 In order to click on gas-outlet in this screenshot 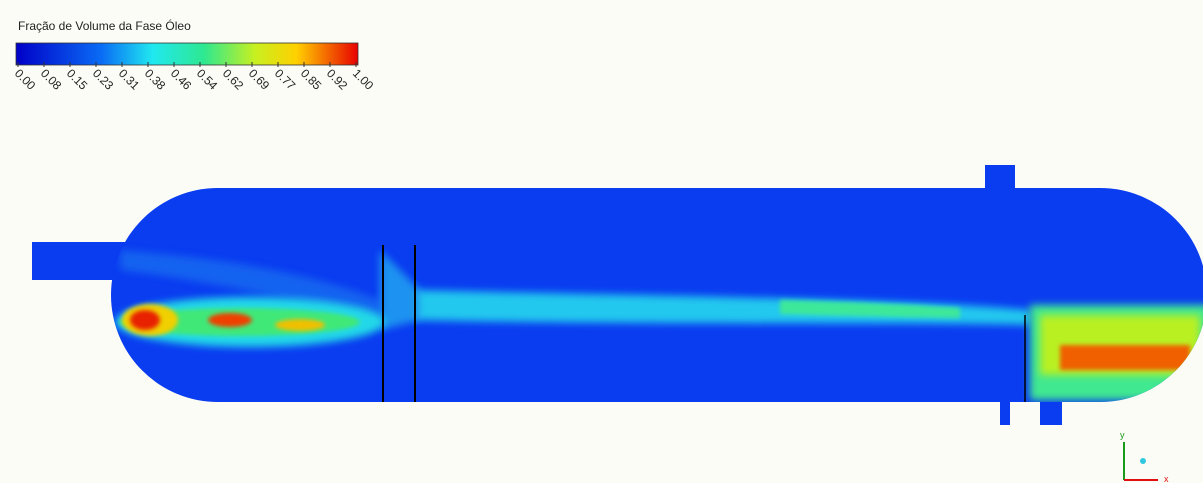, I will do `click(1000, 177)`.